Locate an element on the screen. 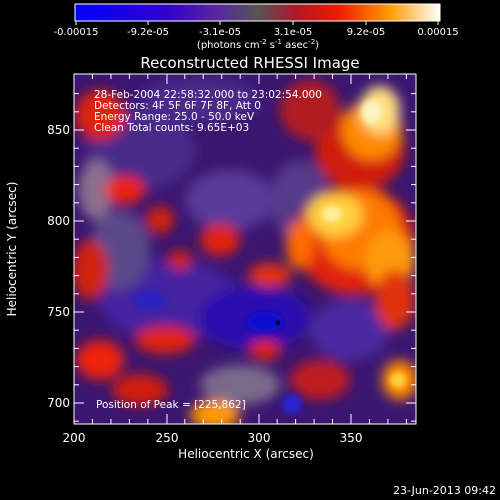 The width and height of the screenshot is (500, 500). plot-title: Reconstructed RHESSI Image is located at coordinates (249, 63).